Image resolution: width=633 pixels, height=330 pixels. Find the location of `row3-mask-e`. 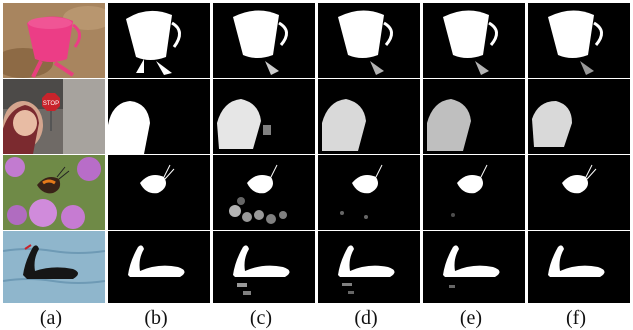

row3-mask-e is located at coordinates (474, 192).